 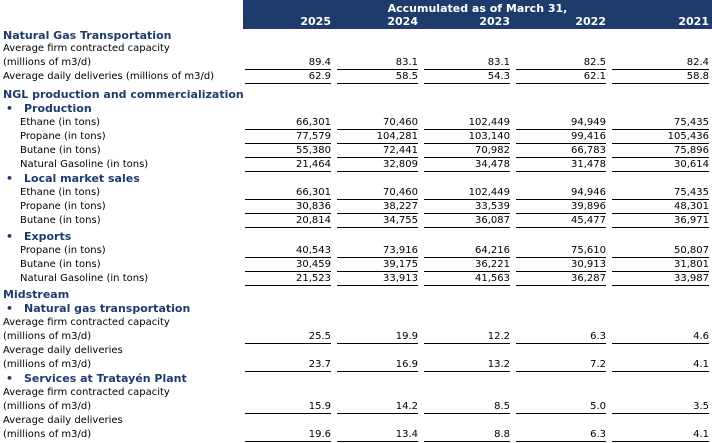 I want to click on subsection-heading-label: • Natural gas transportation, so click(x=98, y=309).